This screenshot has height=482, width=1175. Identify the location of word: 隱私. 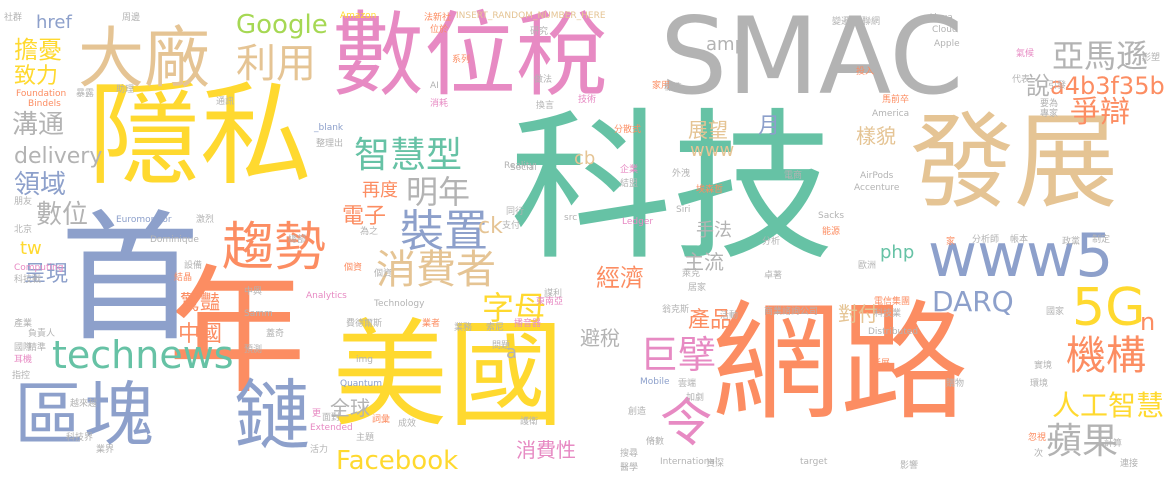
(200, 136).